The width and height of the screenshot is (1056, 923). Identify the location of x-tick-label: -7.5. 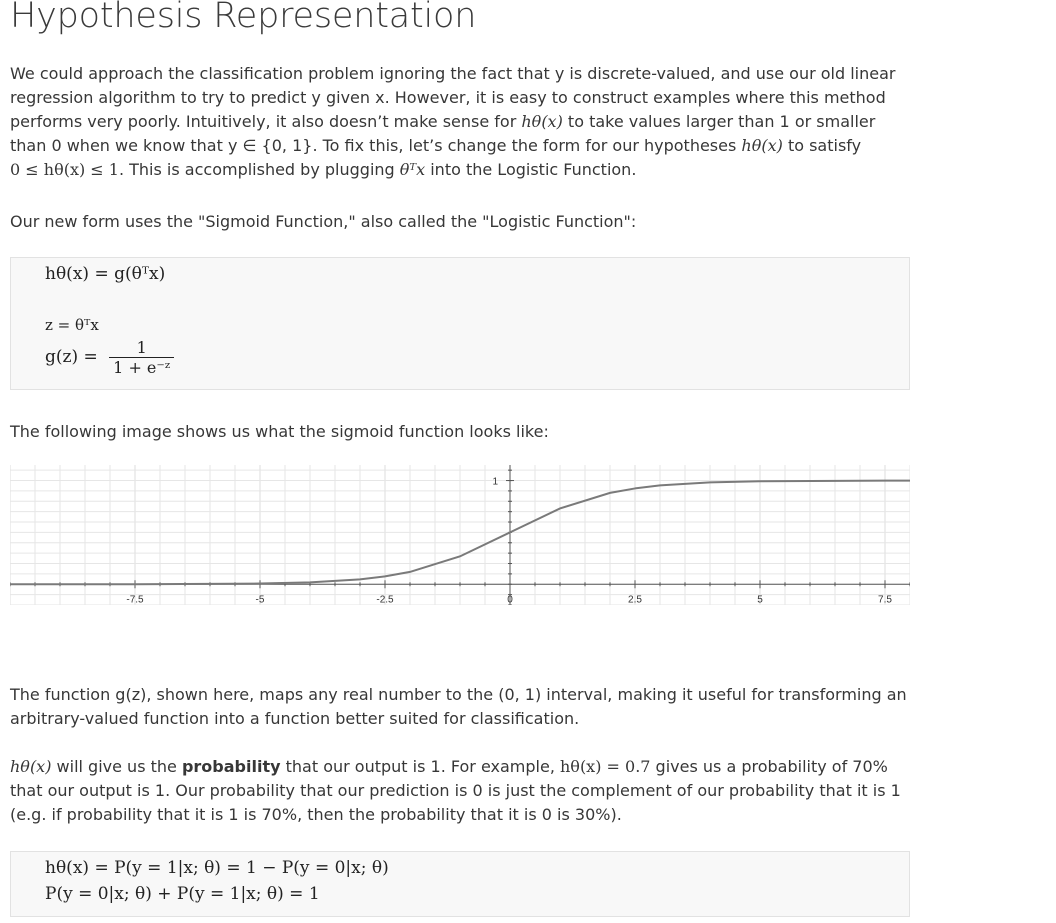
(135, 599).